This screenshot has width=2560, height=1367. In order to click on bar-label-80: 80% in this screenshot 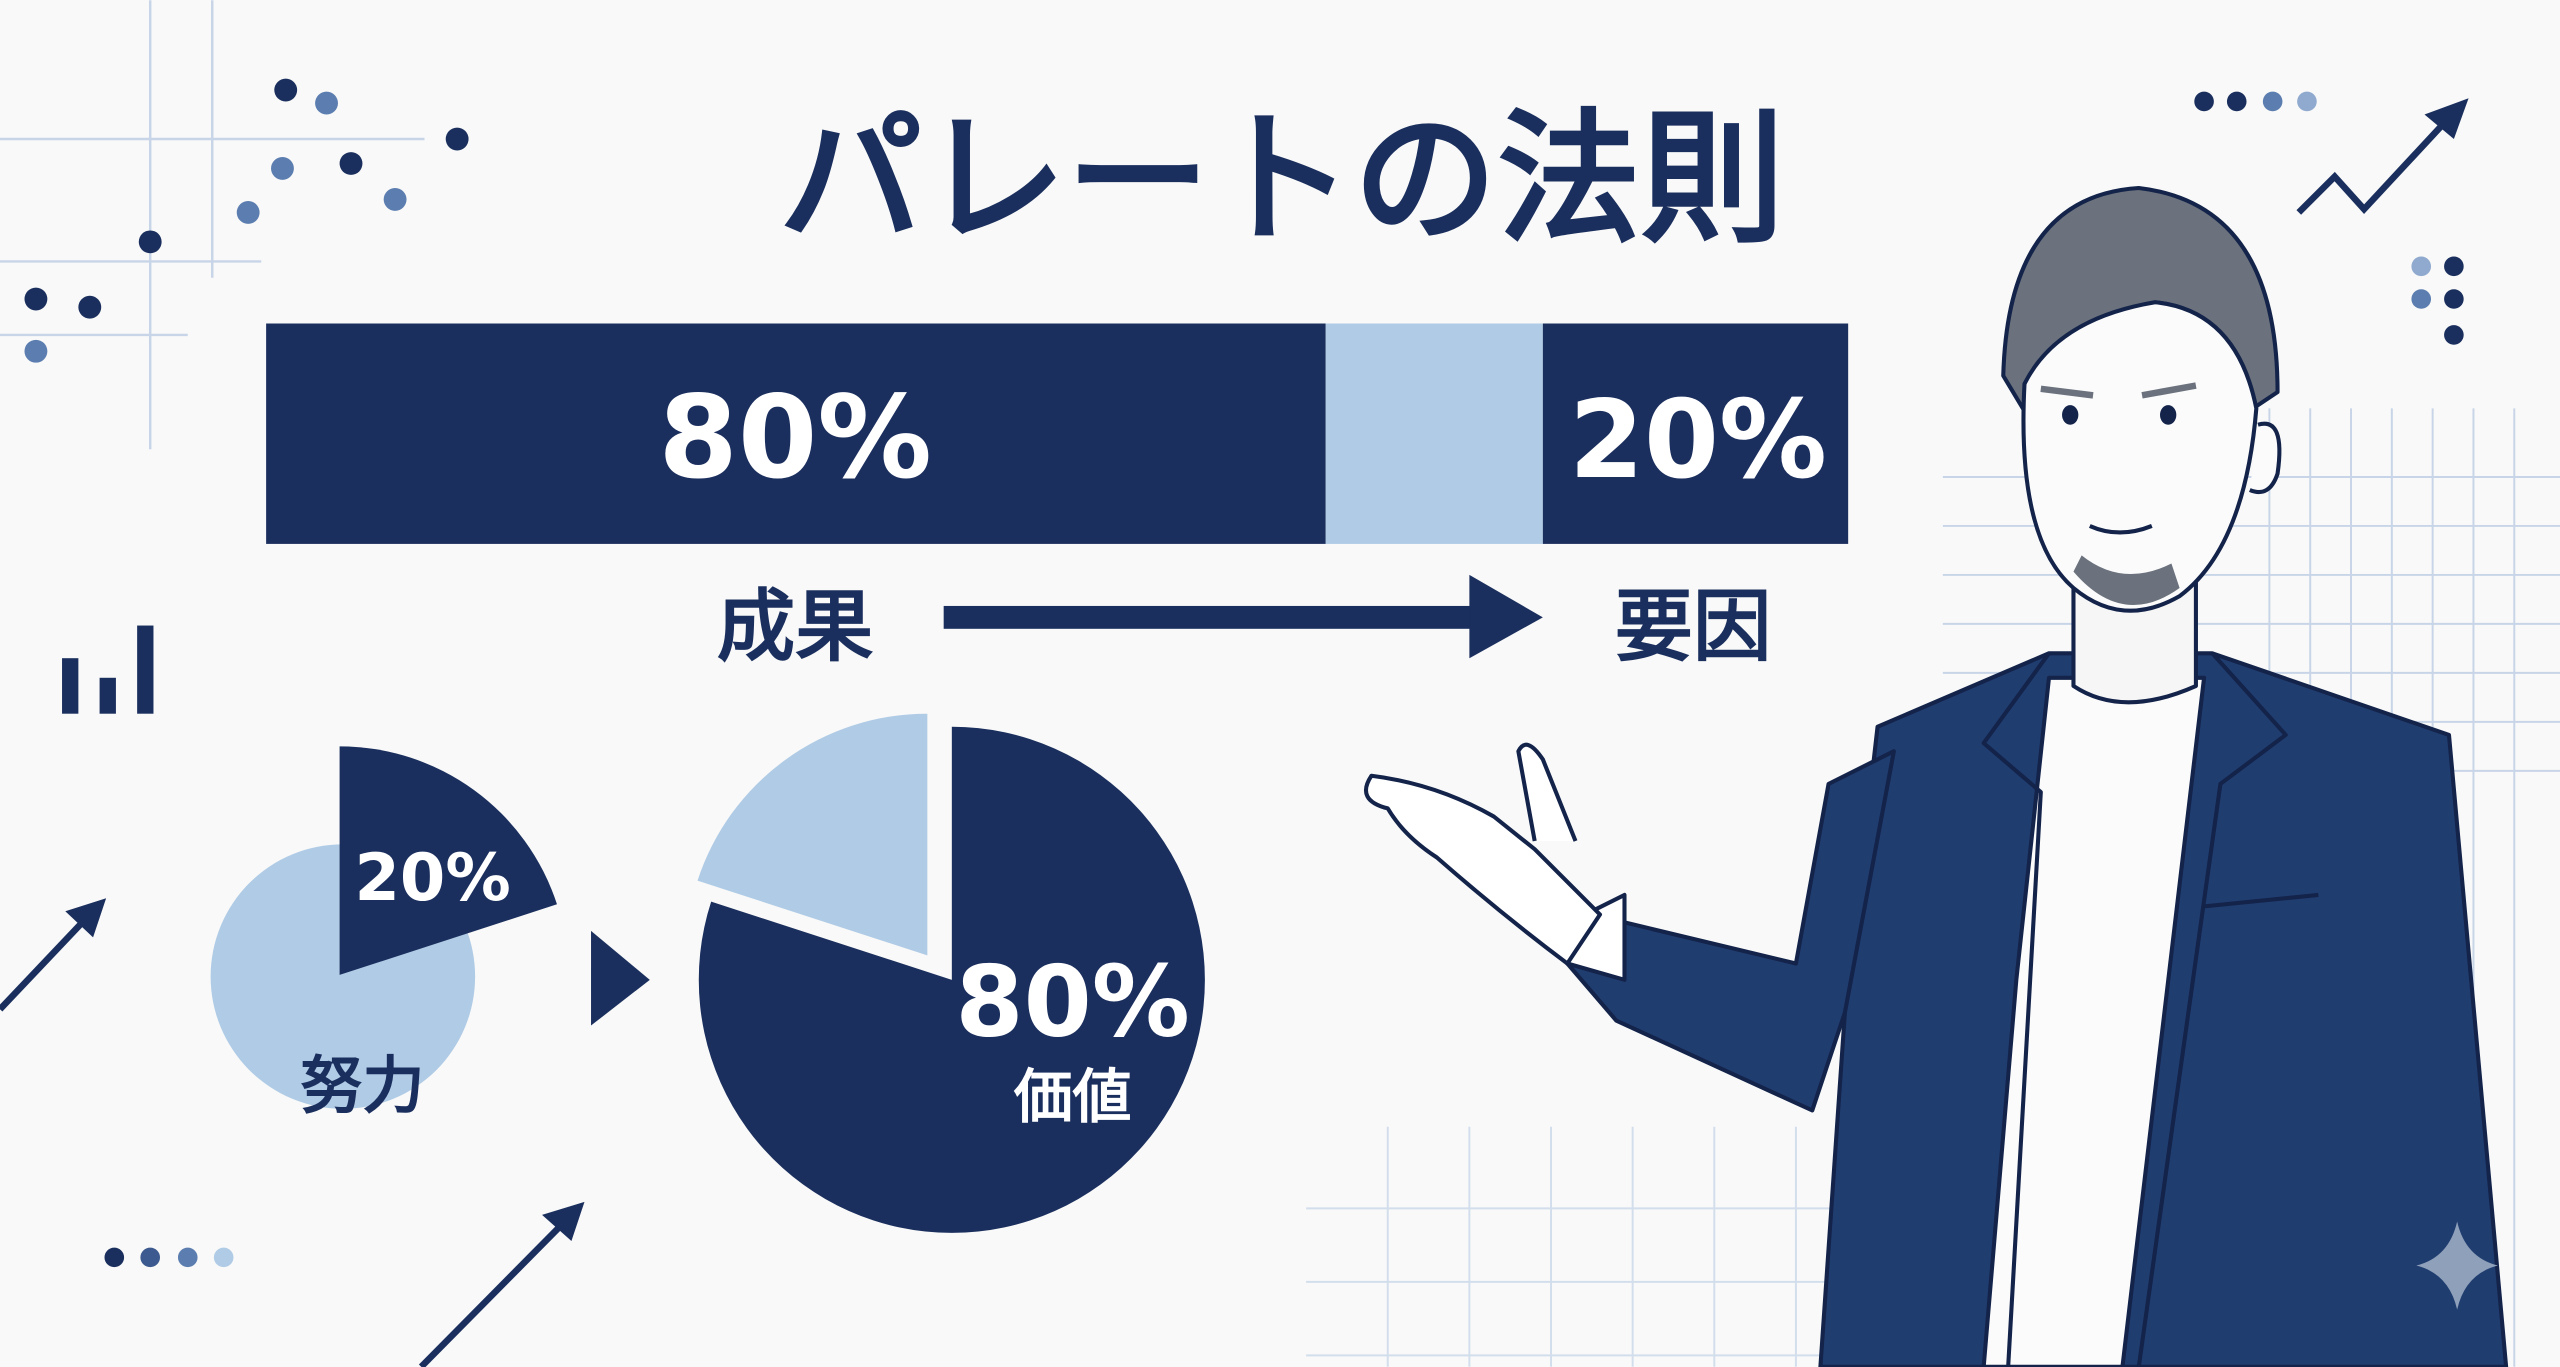, I will do `click(795, 437)`.